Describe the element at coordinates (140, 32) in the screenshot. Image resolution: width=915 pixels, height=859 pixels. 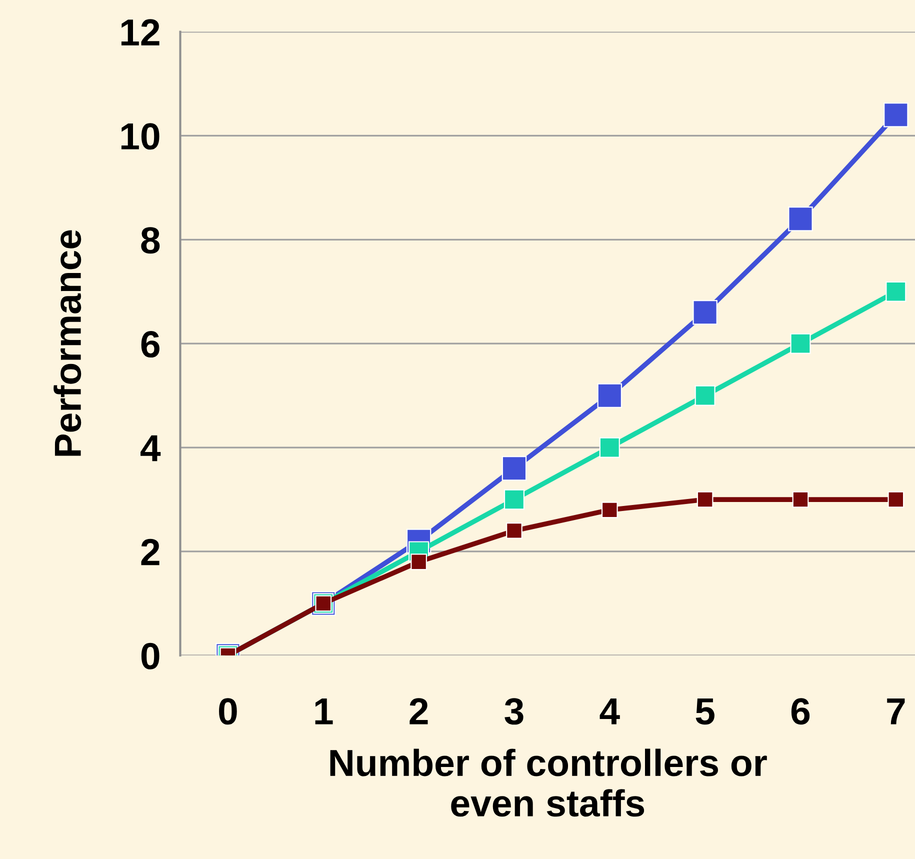
I see `y-tick-label: 12` at that location.